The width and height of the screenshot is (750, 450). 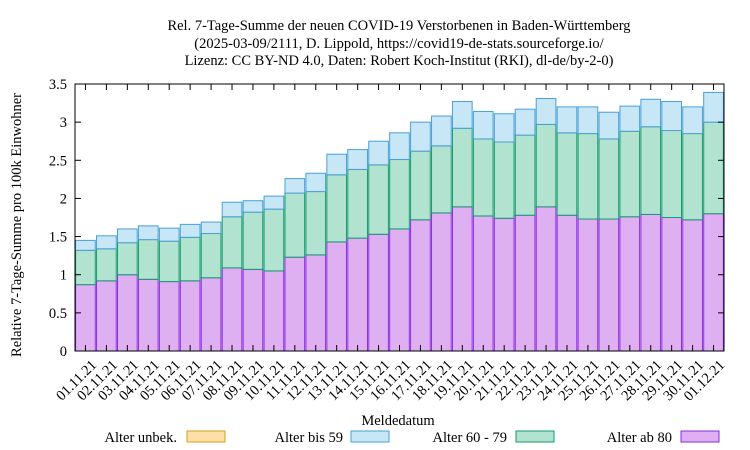 What do you see at coordinates (398, 421) in the screenshot?
I see `x-axis-title: Meldedatum` at bounding box center [398, 421].